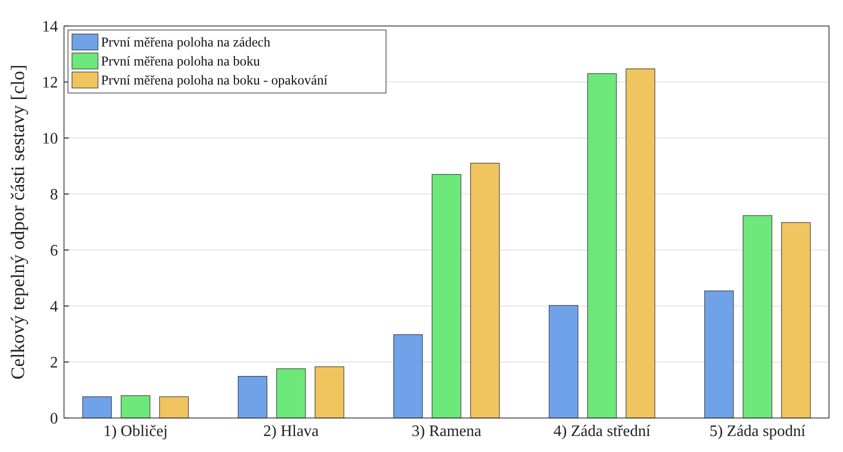 The height and width of the screenshot is (452, 843). I want to click on x-tick-label: 1) Obličej, so click(135, 431).